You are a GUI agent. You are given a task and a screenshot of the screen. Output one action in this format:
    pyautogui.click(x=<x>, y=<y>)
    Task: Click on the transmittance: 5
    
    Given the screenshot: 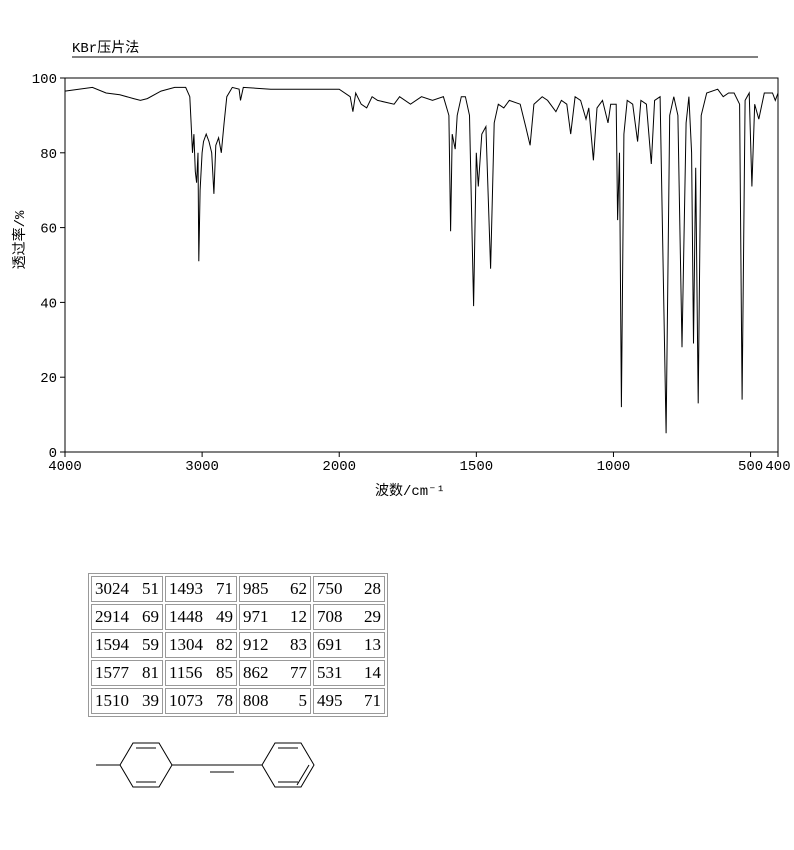 What is the action you would take?
    pyautogui.click(x=303, y=700)
    